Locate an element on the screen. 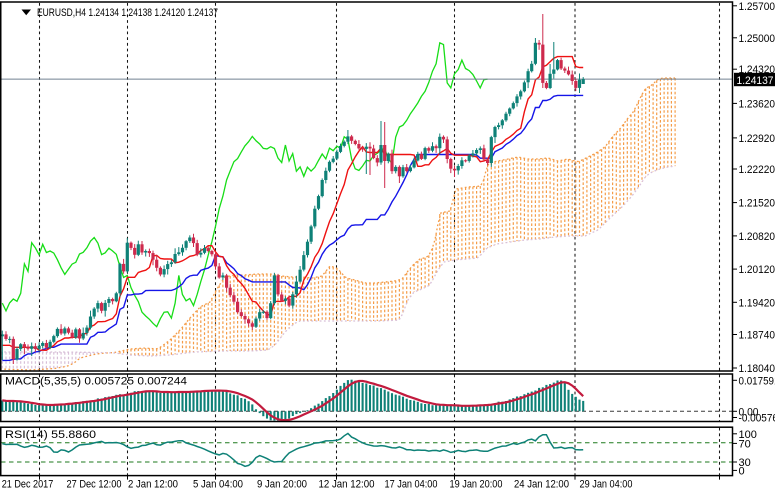 This screenshot has width=775, height=498. svg-text: 1.24137 is located at coordinates (755, 81).